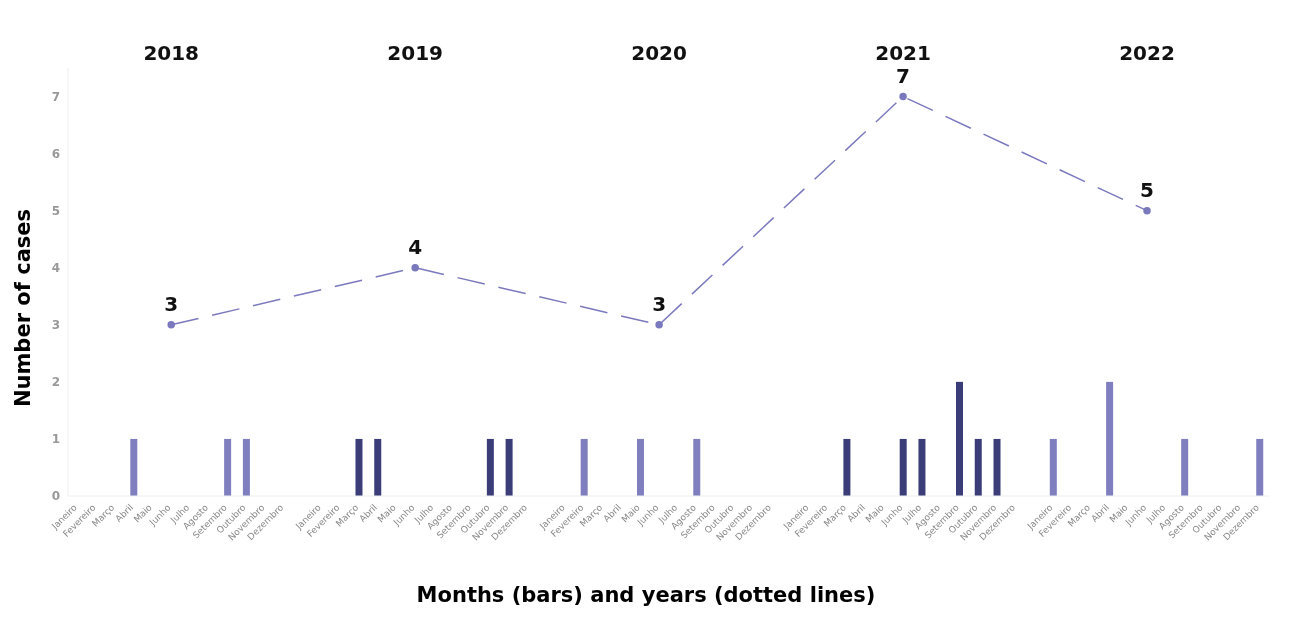 The image size is (1292, 621). Describe the element at coordinates (23, 308) in the screenshot. I see `y-axis-title: Number of cases` at that location.